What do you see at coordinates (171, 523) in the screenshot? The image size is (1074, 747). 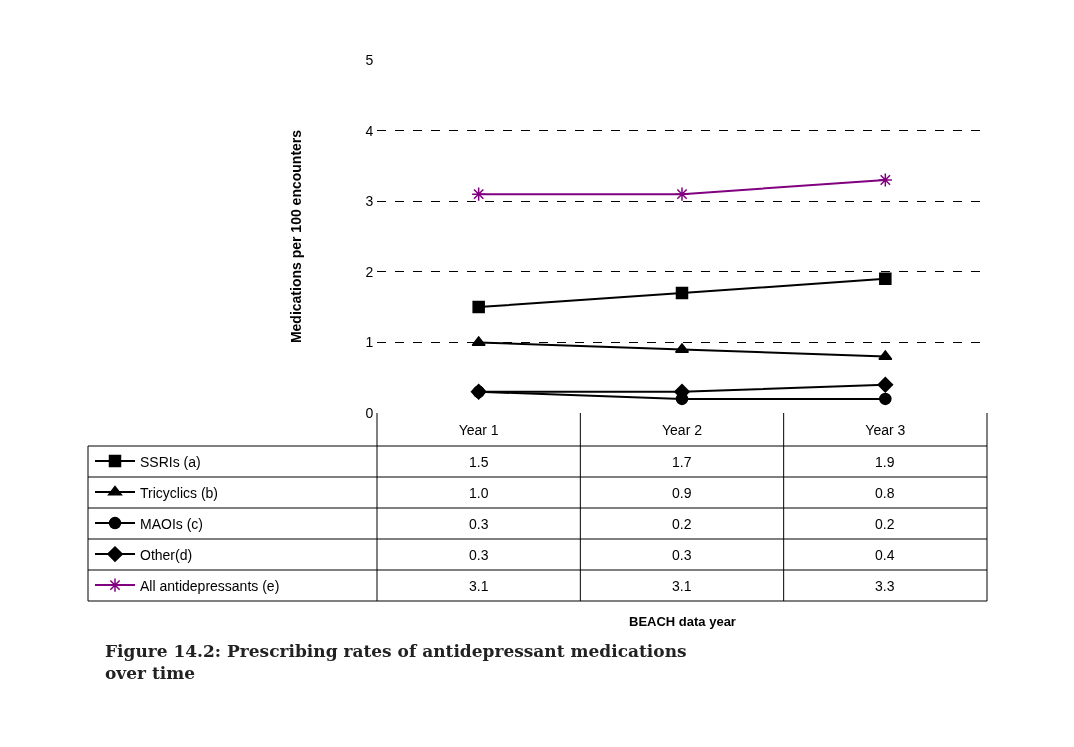 I see `legend-label: MAOIs (c)` at bounding box center [171, 523].